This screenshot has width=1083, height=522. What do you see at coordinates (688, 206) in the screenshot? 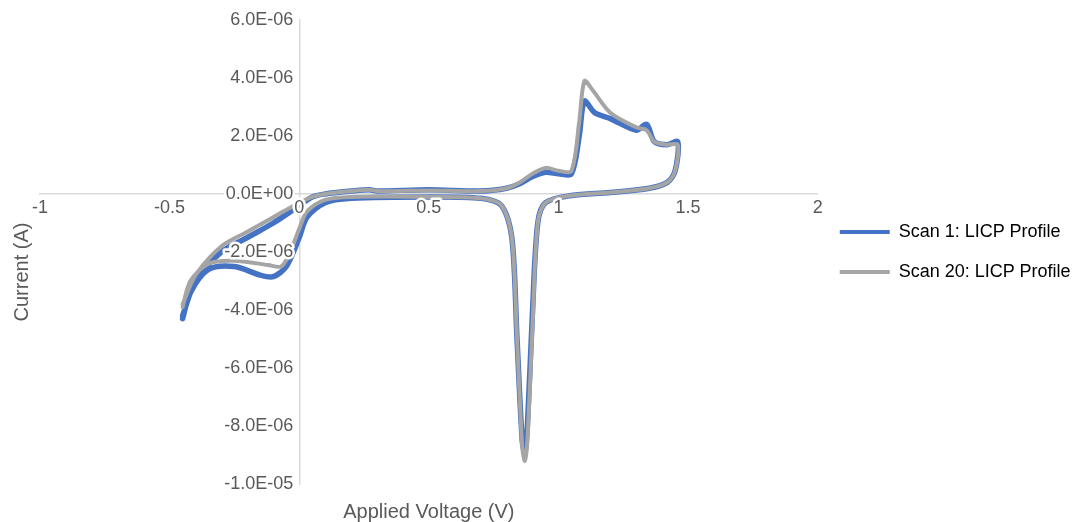
I see `x-tick-label: 1.5` at bounding box center [688, 206].